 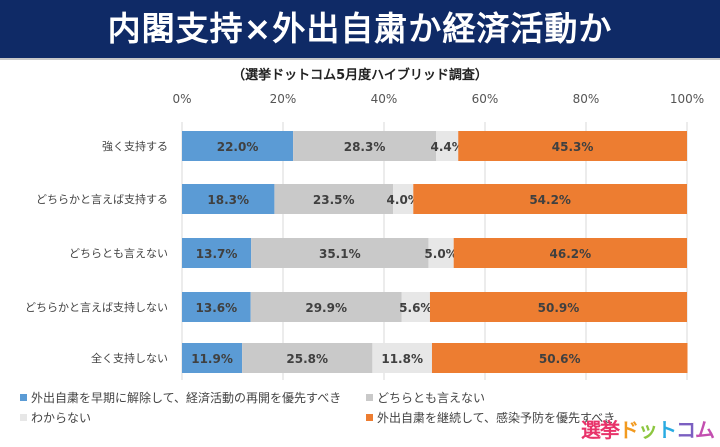 I want to click on x-tick-label: 0%, so click(x=181, y=99).